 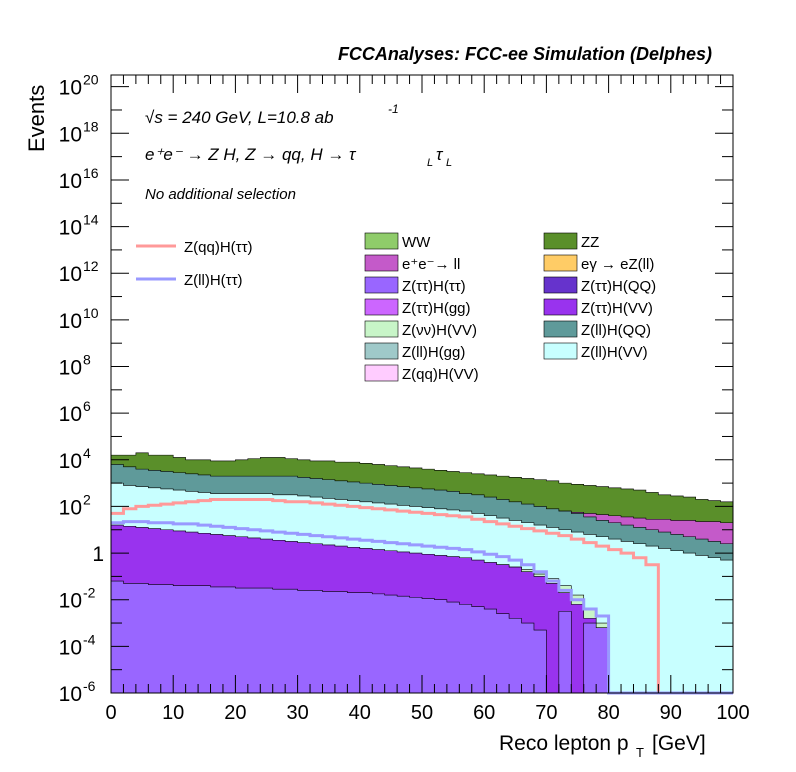 I want to click on y-tick-label-exp: 6, so click(x=87, y=406).